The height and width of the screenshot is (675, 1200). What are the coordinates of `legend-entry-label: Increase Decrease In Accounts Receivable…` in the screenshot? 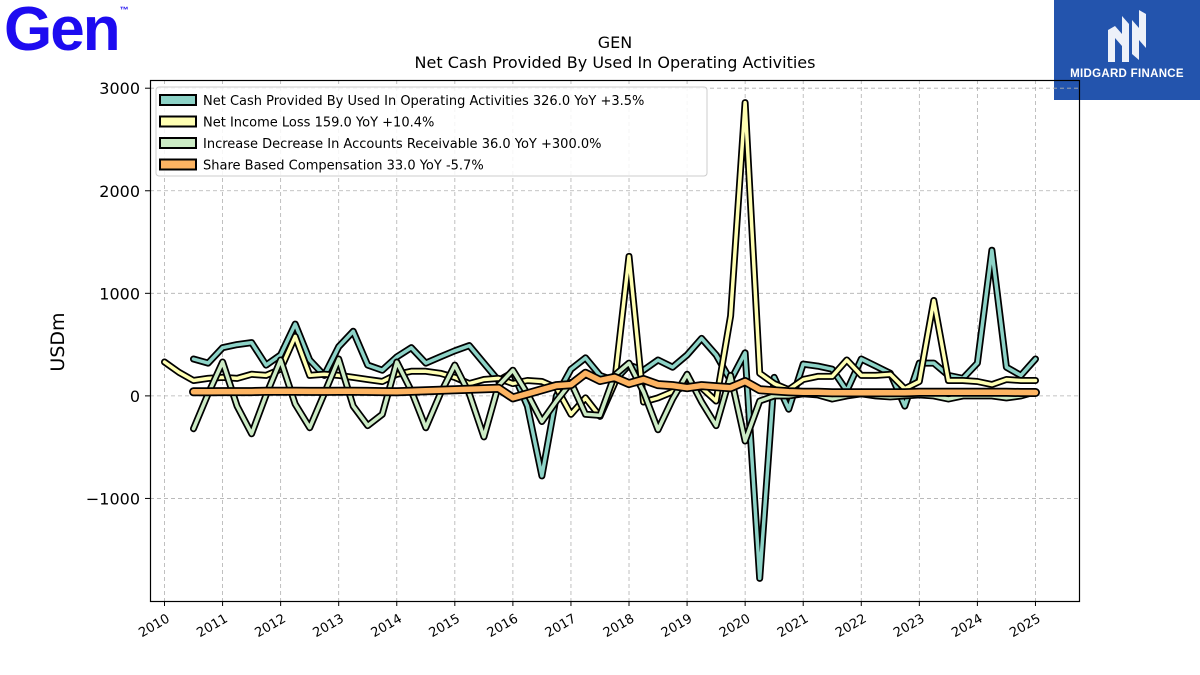 It's located at (402, 144).